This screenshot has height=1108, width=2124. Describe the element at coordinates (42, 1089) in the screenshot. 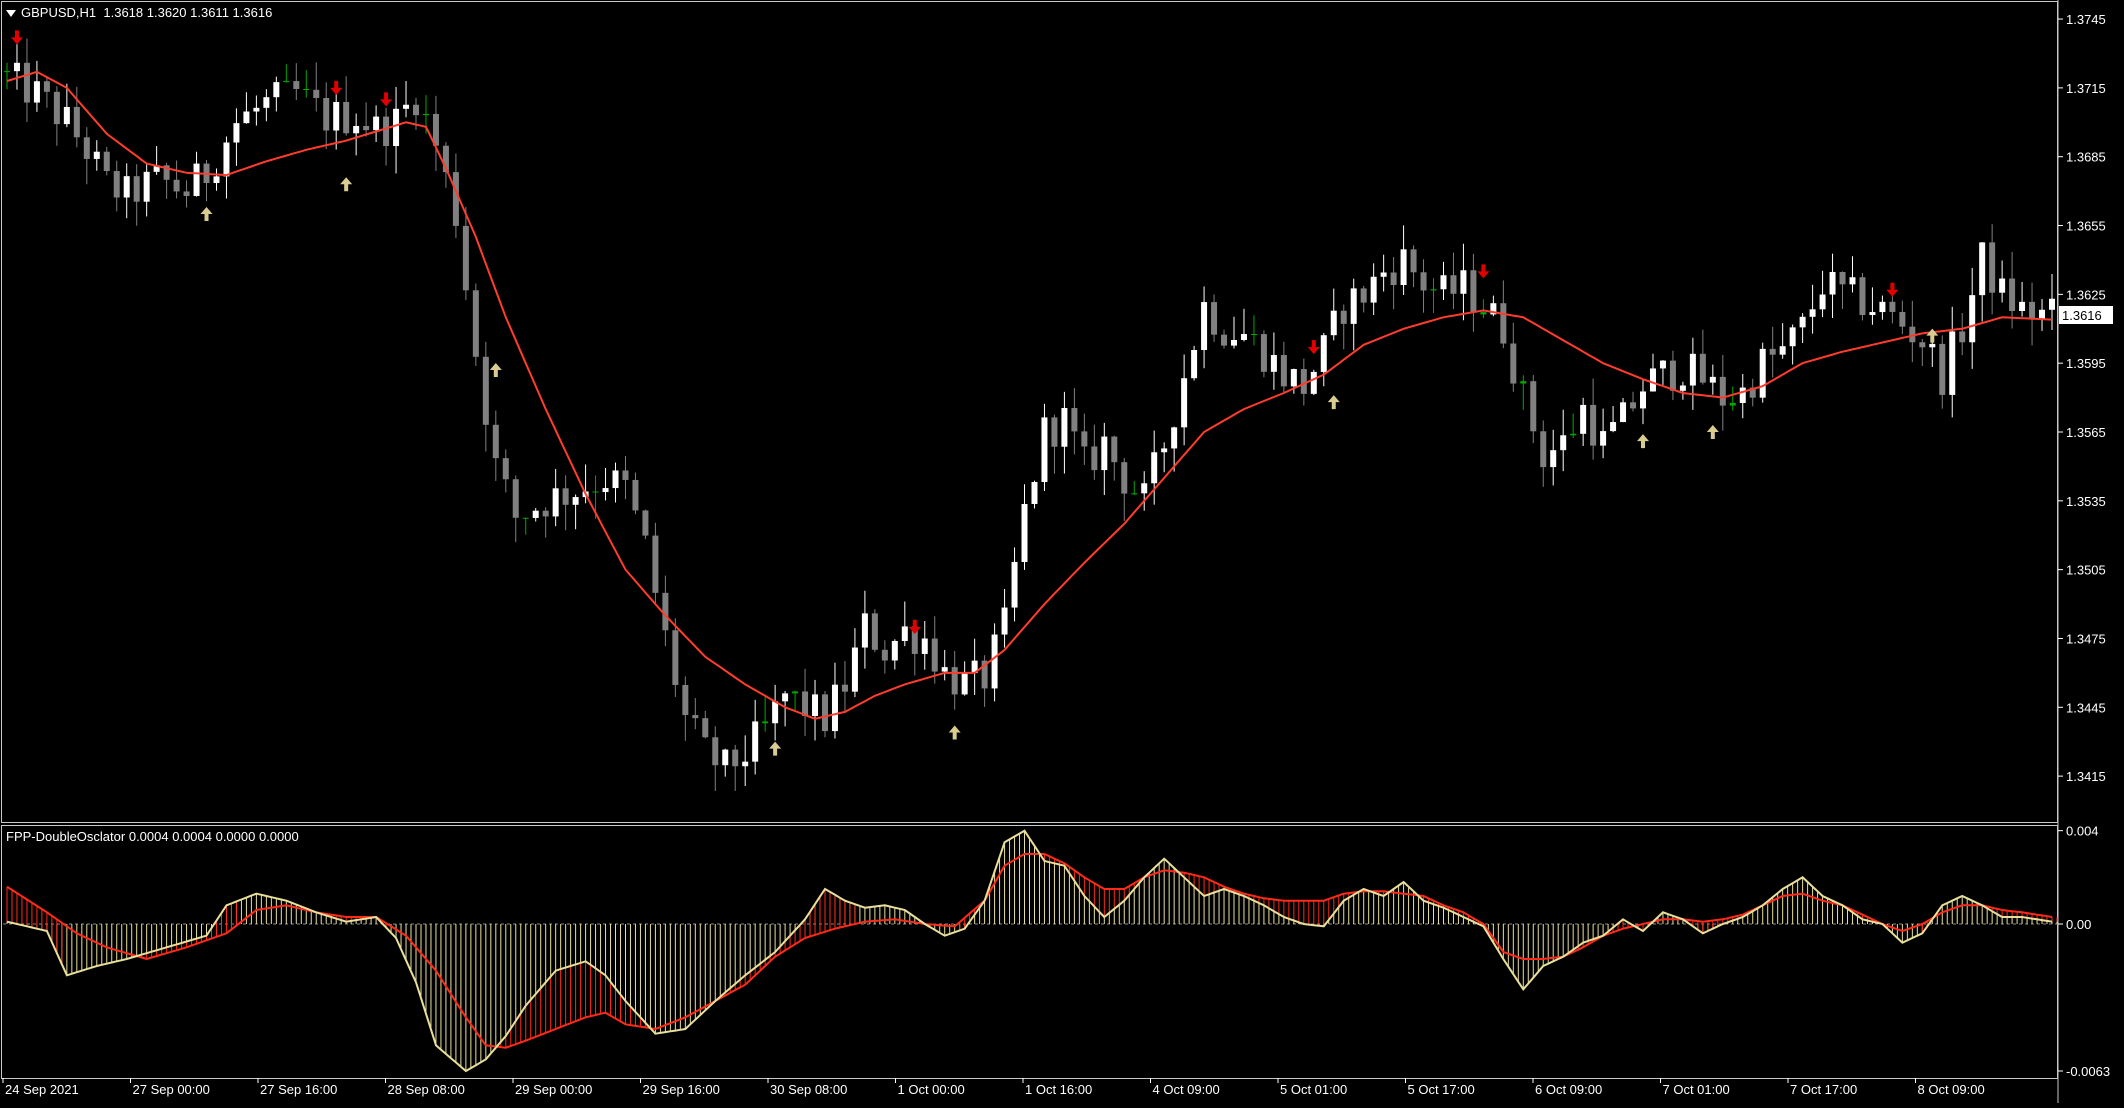

I see `time-tick-label: 24 Sep 2021` at that location.